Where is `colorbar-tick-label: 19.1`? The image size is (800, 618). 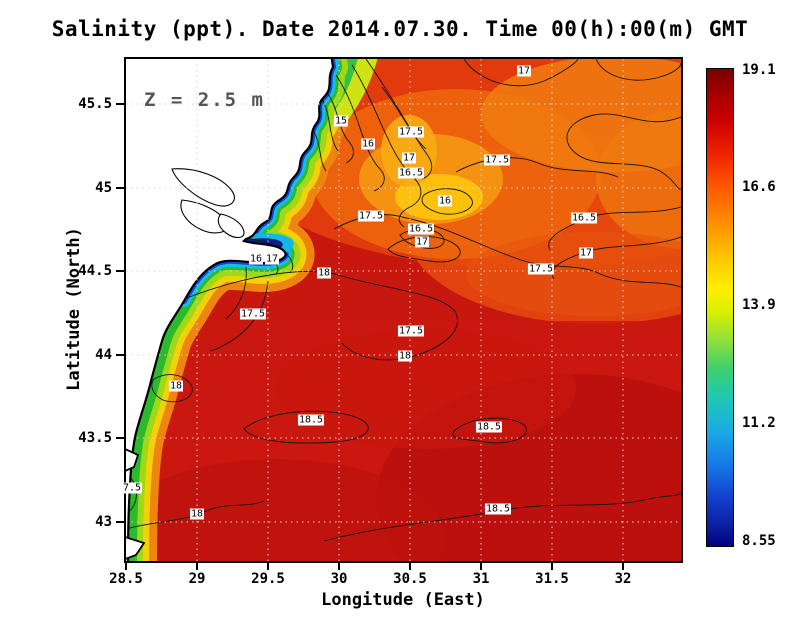
colorbar-tick-label: 19.1 is located at coordinates (759, 70).